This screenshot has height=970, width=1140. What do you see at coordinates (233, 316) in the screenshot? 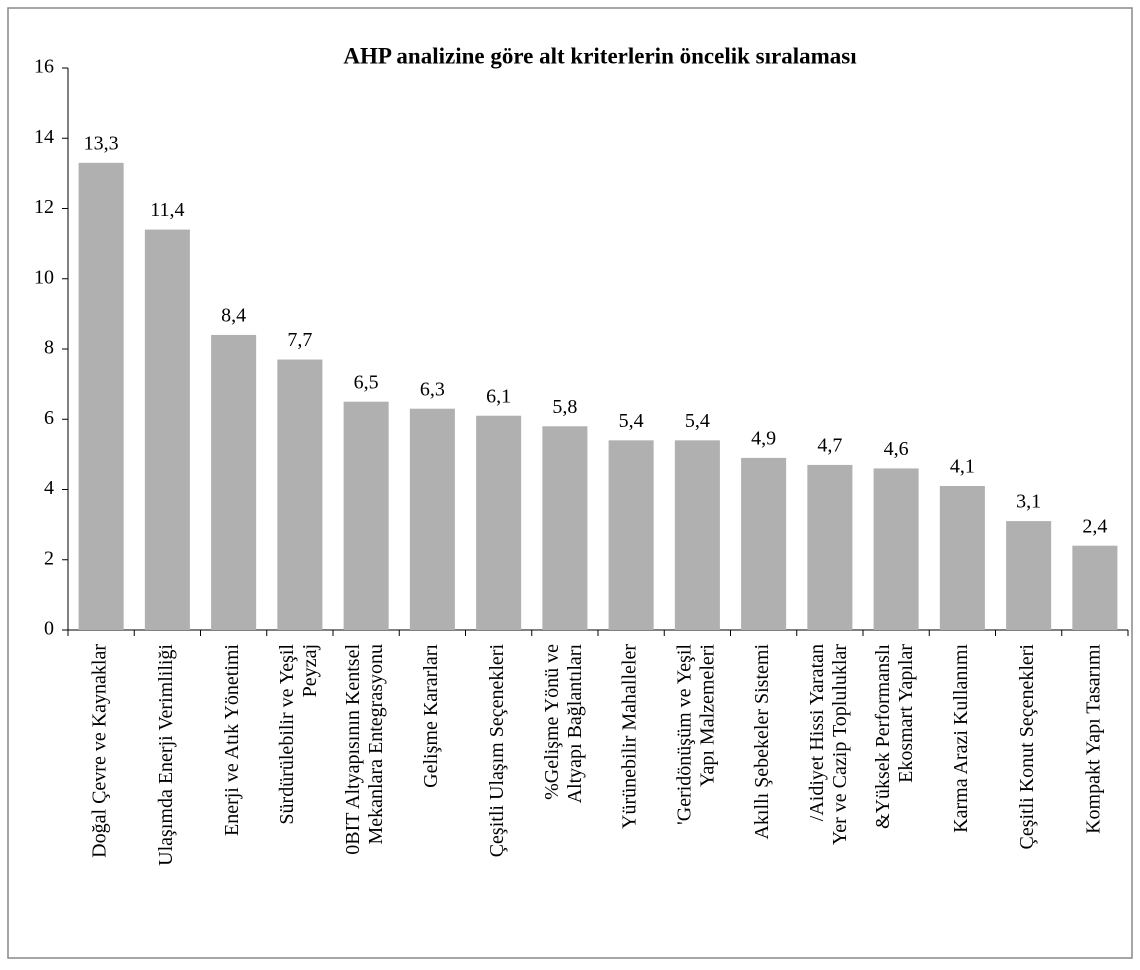
I see `data-label: 8,4` at bounding box center [233, 316].